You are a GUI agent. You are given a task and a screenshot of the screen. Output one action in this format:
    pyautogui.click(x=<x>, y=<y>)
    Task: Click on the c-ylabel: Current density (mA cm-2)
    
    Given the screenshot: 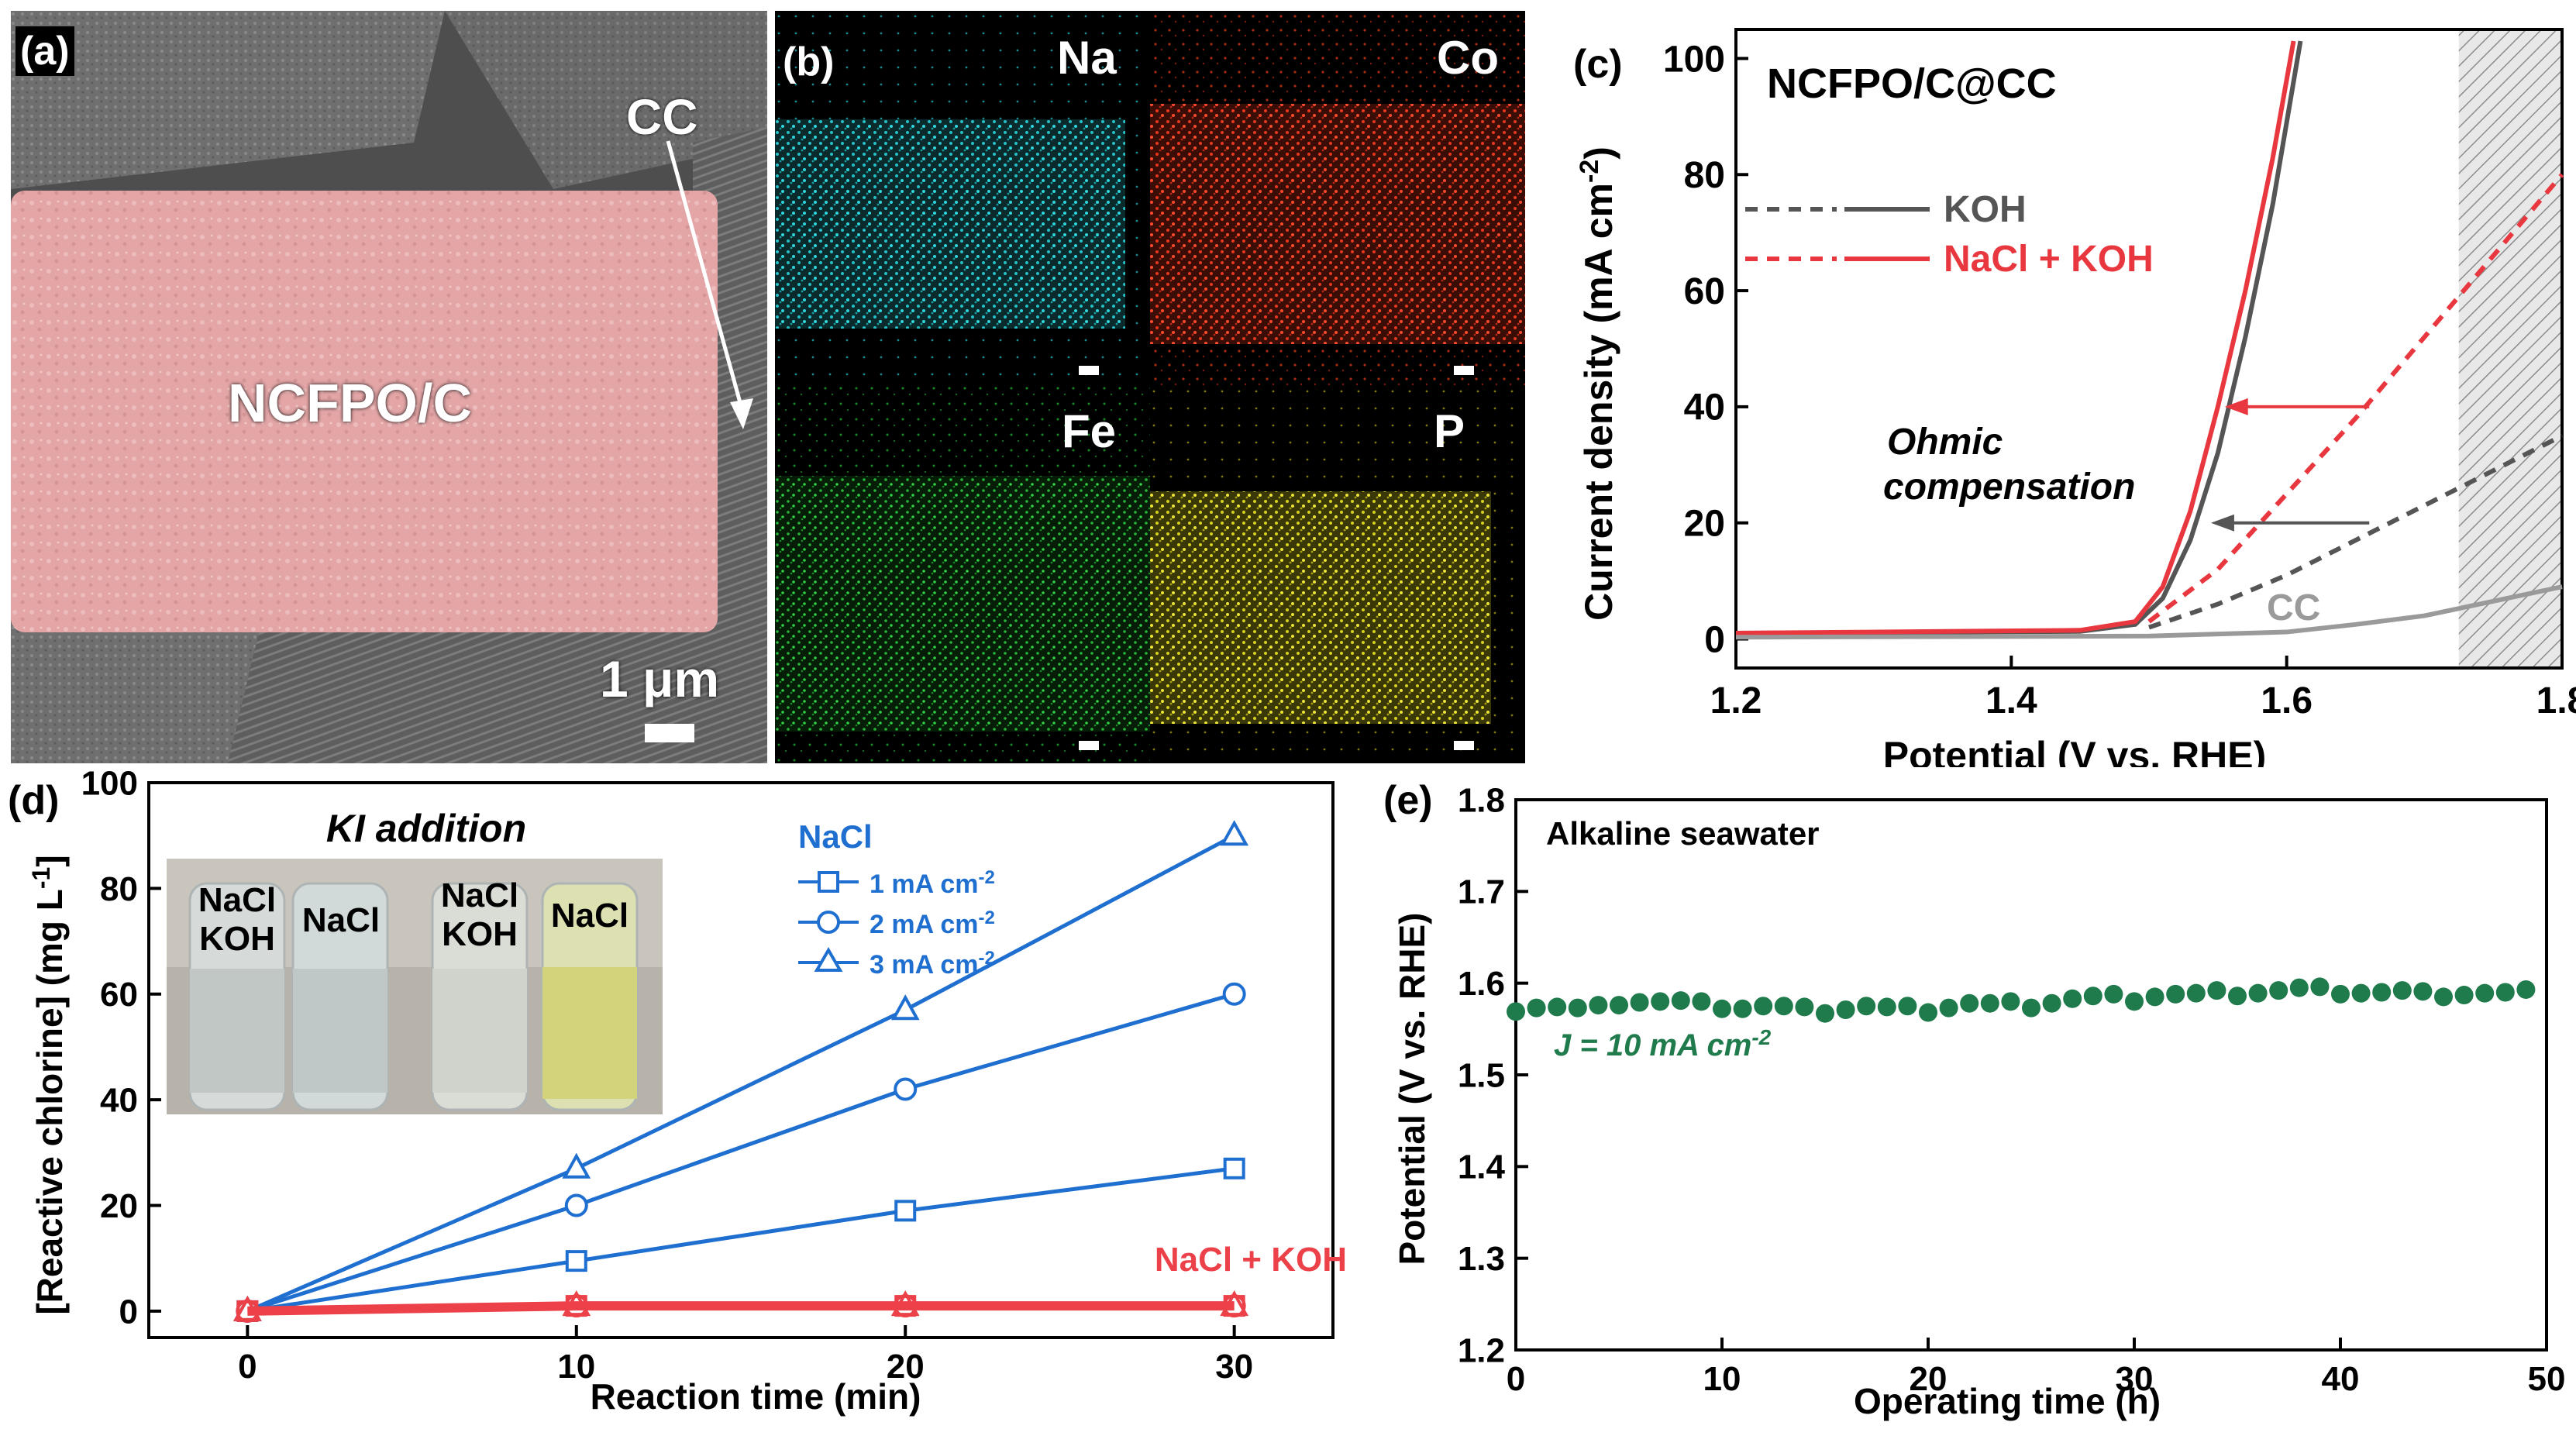 What is the action you would take?
    pyautogui.click(x=1597, y=383)
    